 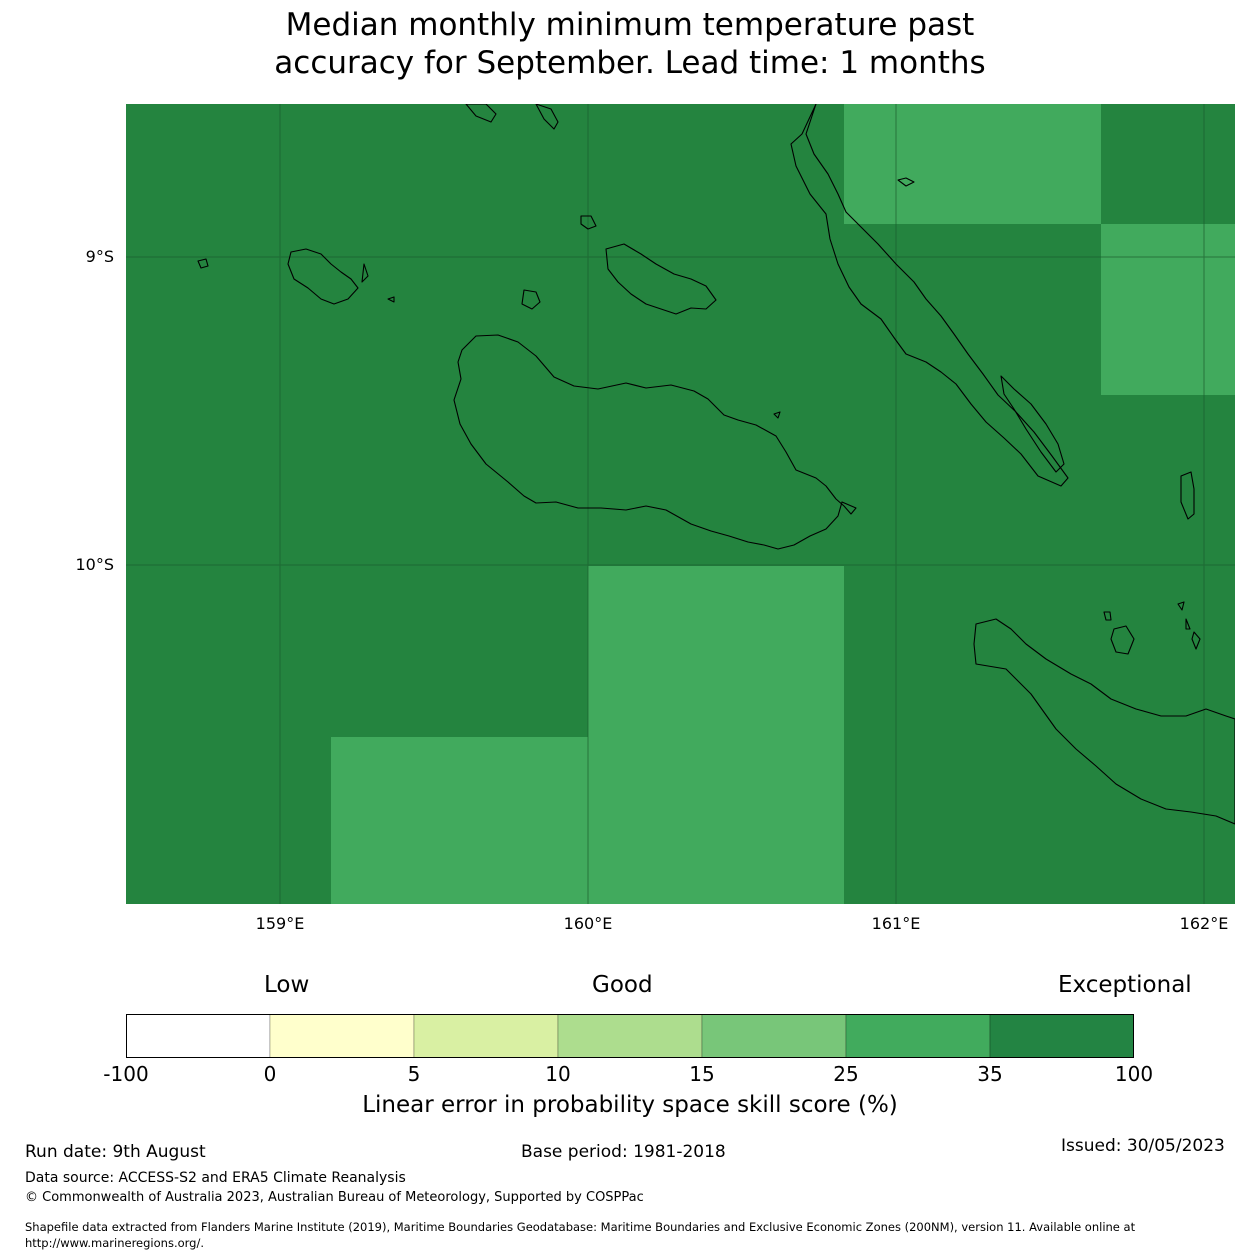 I want to click on colorbar-heading-good: Good, so click(x=622, y=985).